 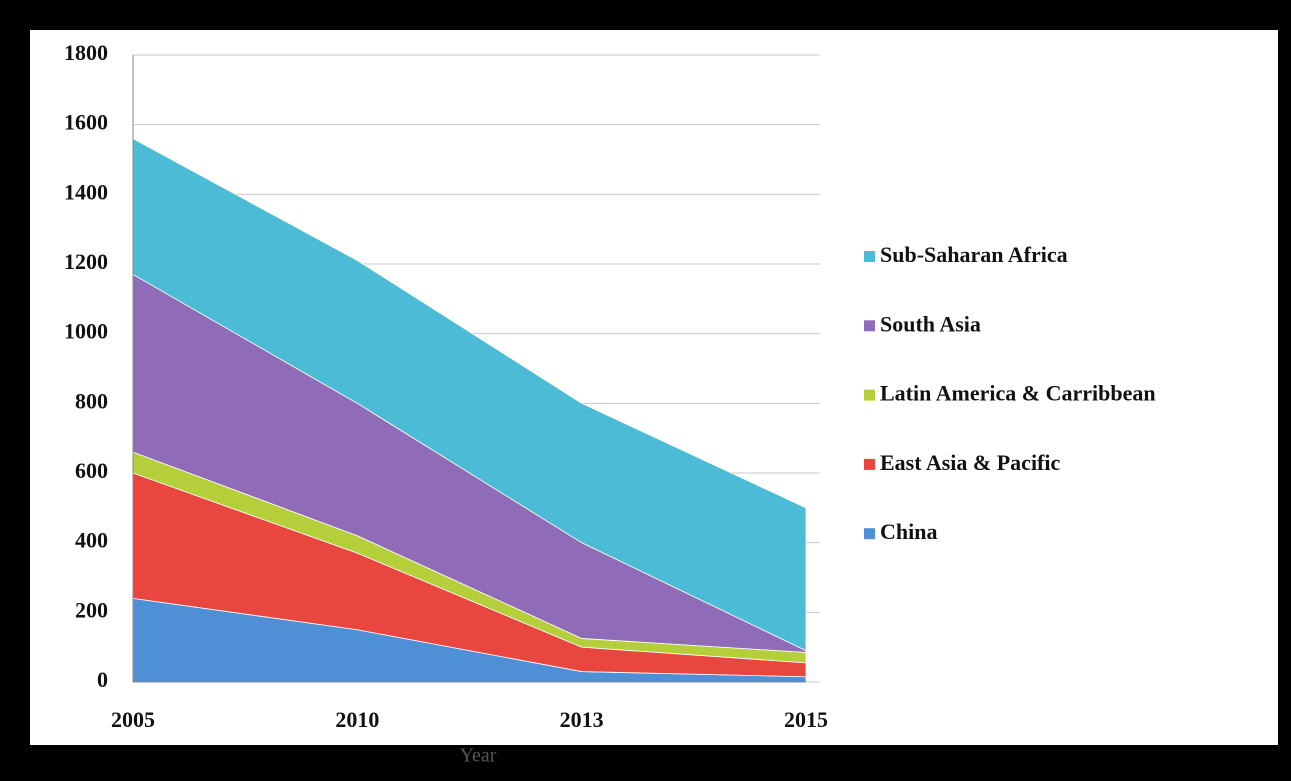 I want to click on x-tick-label: 2010, so click(x=357, y=719).